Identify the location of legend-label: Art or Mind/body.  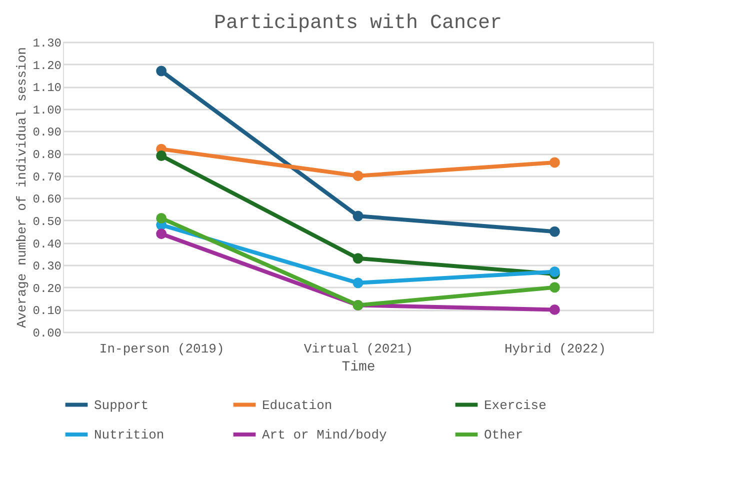
(325, 435).